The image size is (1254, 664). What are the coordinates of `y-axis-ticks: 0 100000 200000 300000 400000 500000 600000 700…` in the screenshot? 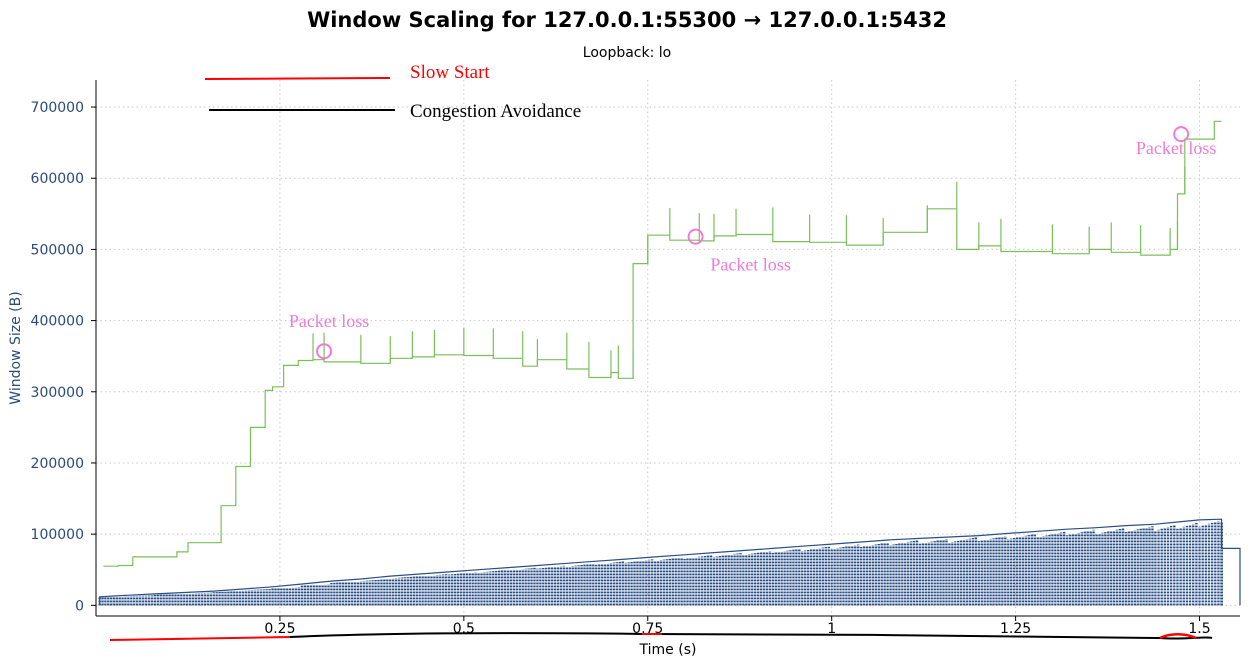 It's located at (63, 357).